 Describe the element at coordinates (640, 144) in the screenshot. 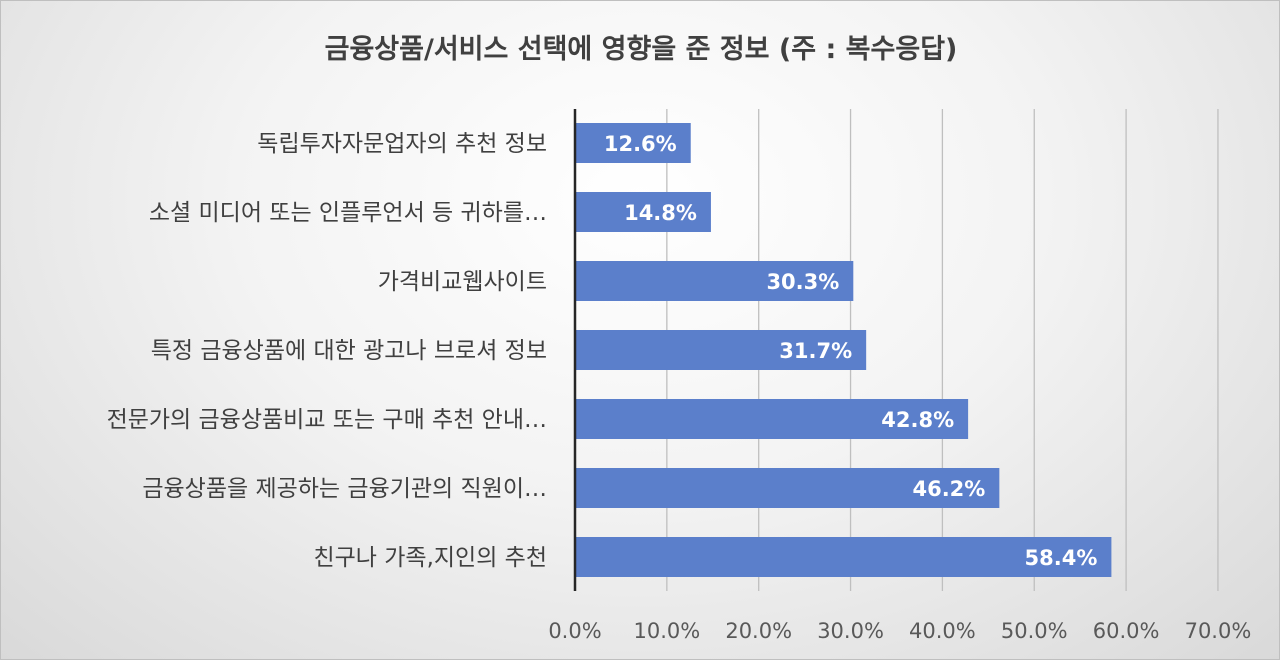

I see `data-label: 12.6%` at that location.